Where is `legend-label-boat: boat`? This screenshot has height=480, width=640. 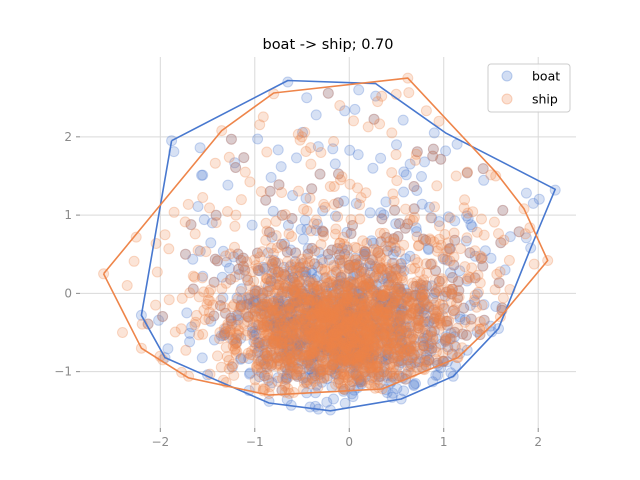
legend-label-boat: boat is located at coordinates (546, 76).